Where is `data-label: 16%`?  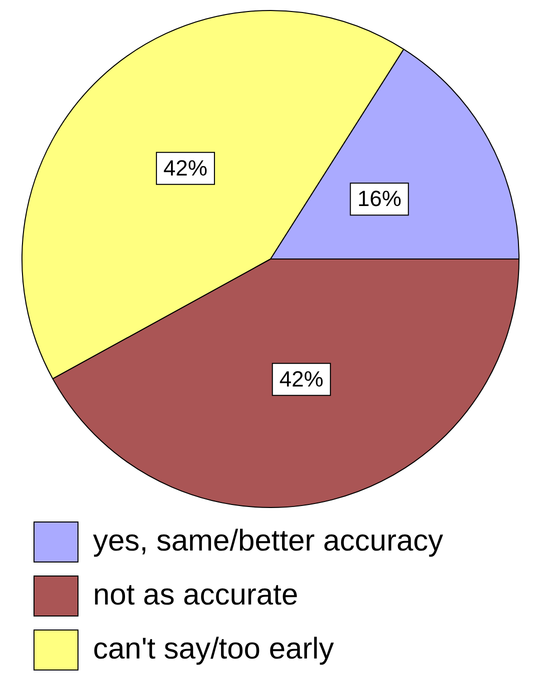
data-label: 16% is located at coordinates (379, 199).